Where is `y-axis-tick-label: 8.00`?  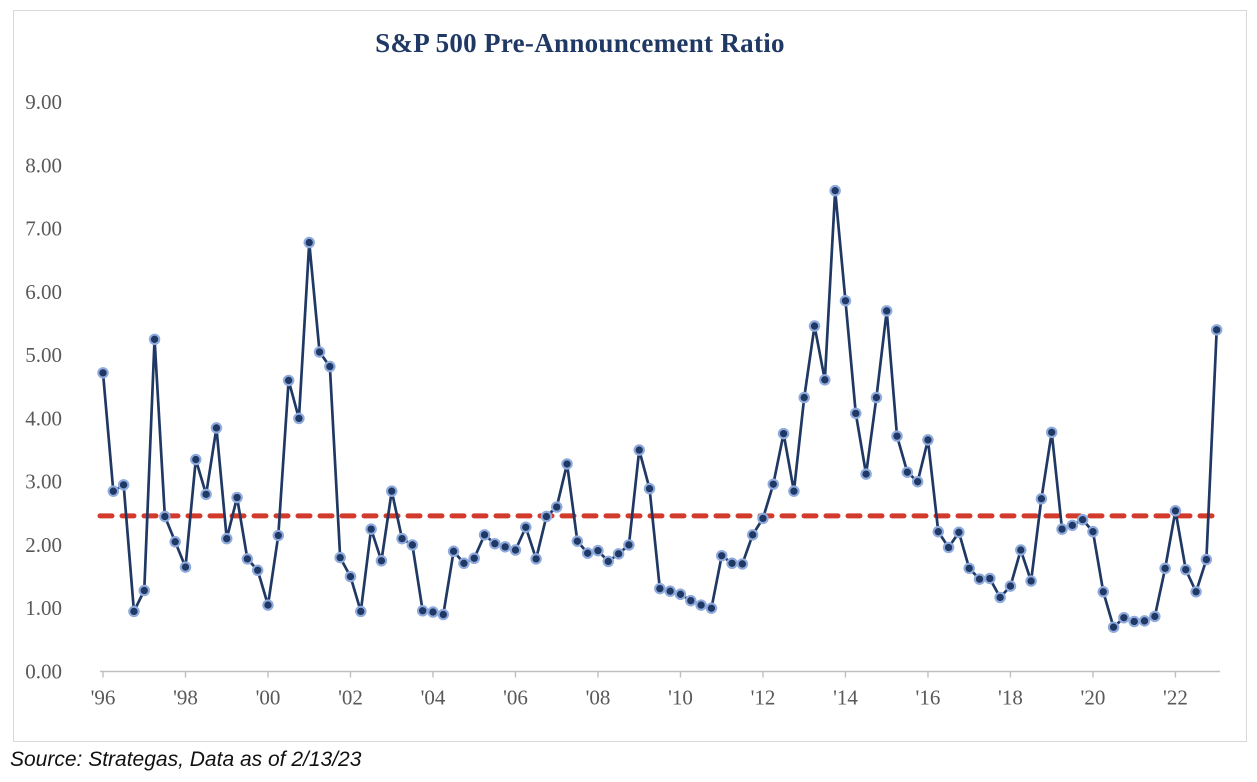 y-axis-tick-label: 8.00 is located at coordinates (43, 165).